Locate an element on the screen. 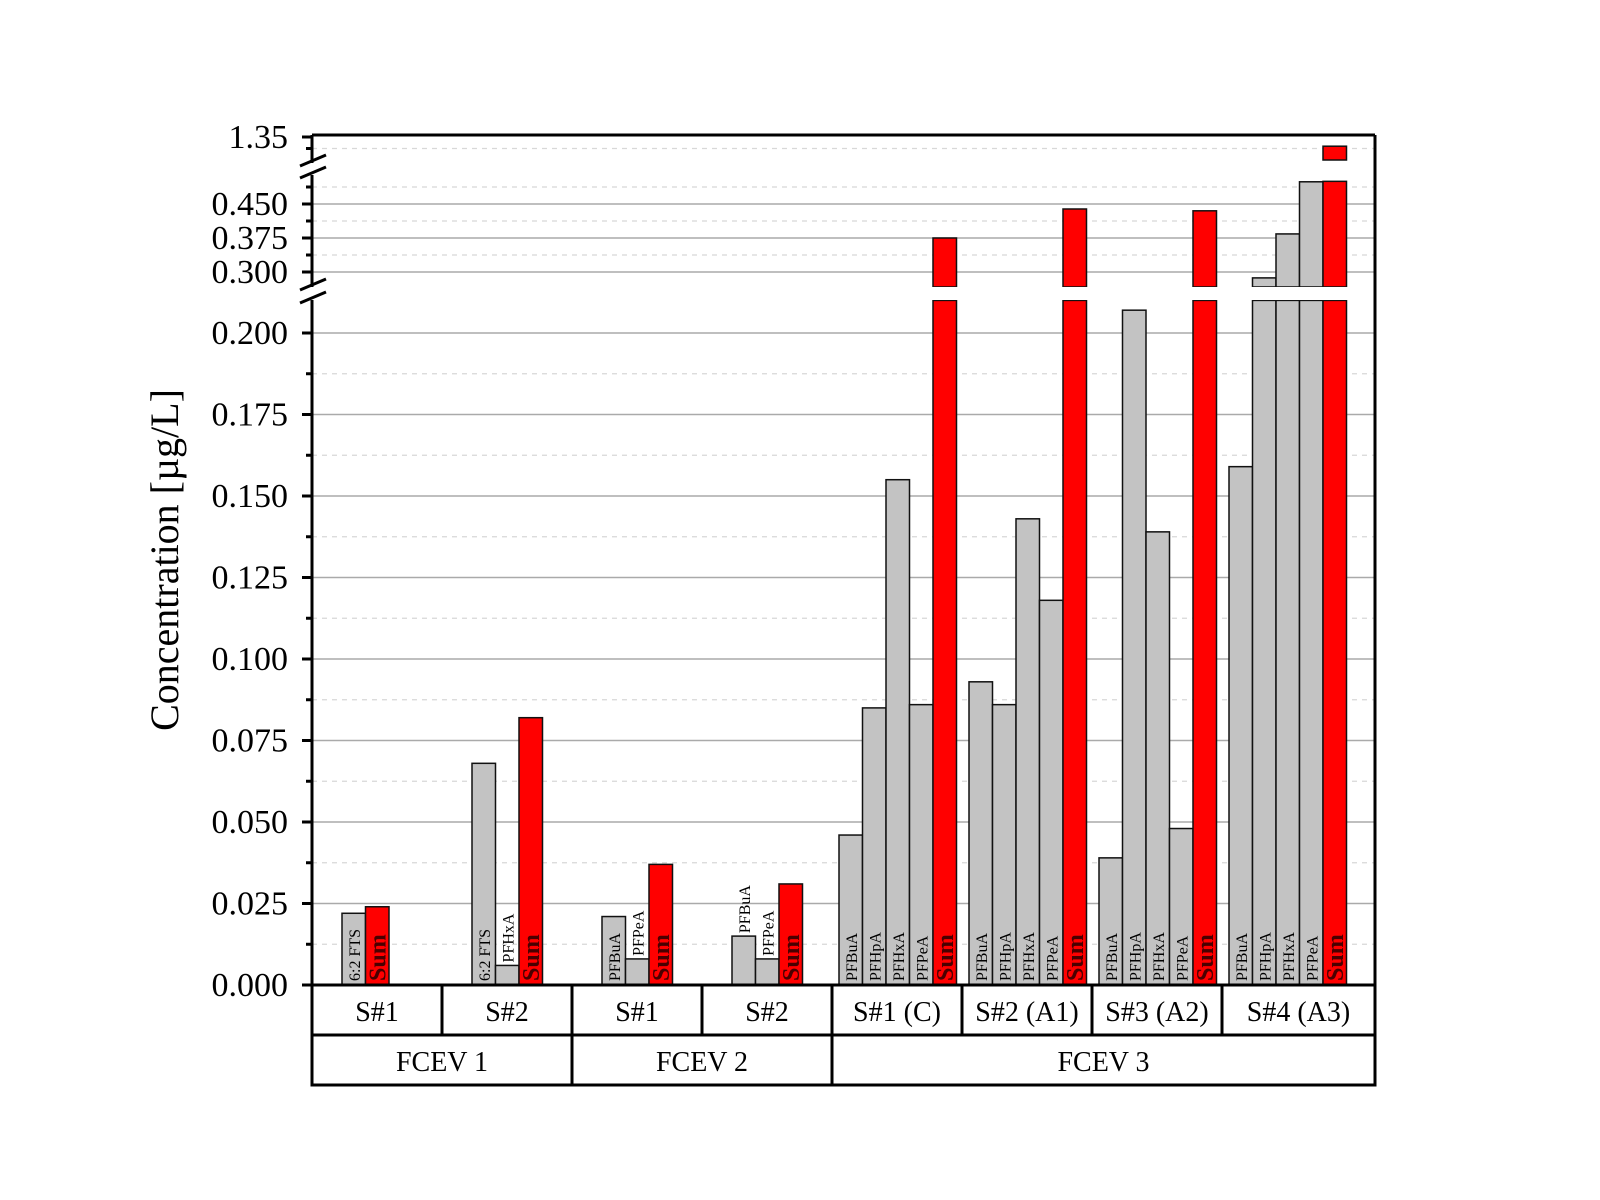 This screenshot has height=1200, width=1600. vehicle-label: FCEV 1 is located at coordinates (442, 1062).